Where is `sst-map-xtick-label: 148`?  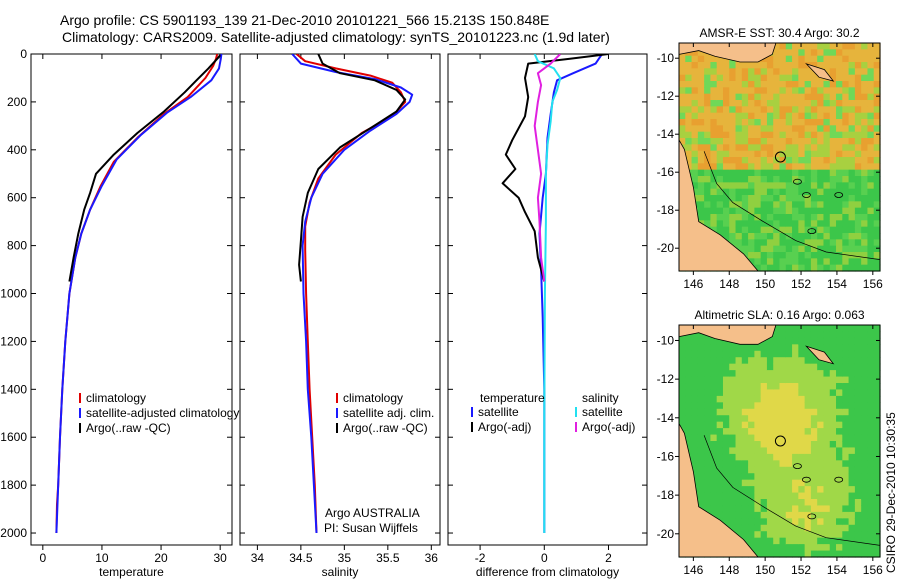 sst-map-xtick-label: 148 is located at coordinates (729, 284).